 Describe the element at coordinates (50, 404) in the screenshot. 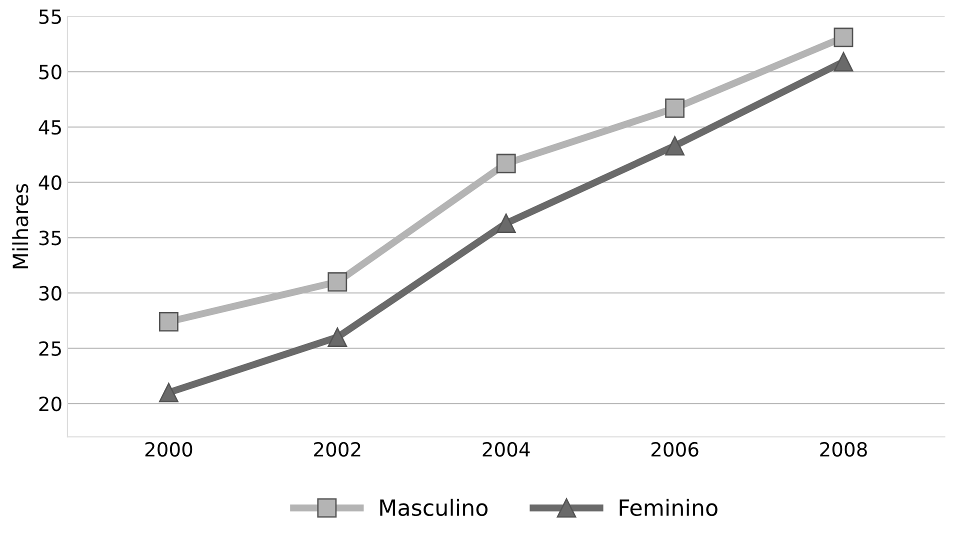

I see `y-tick-label: 20` at that location.